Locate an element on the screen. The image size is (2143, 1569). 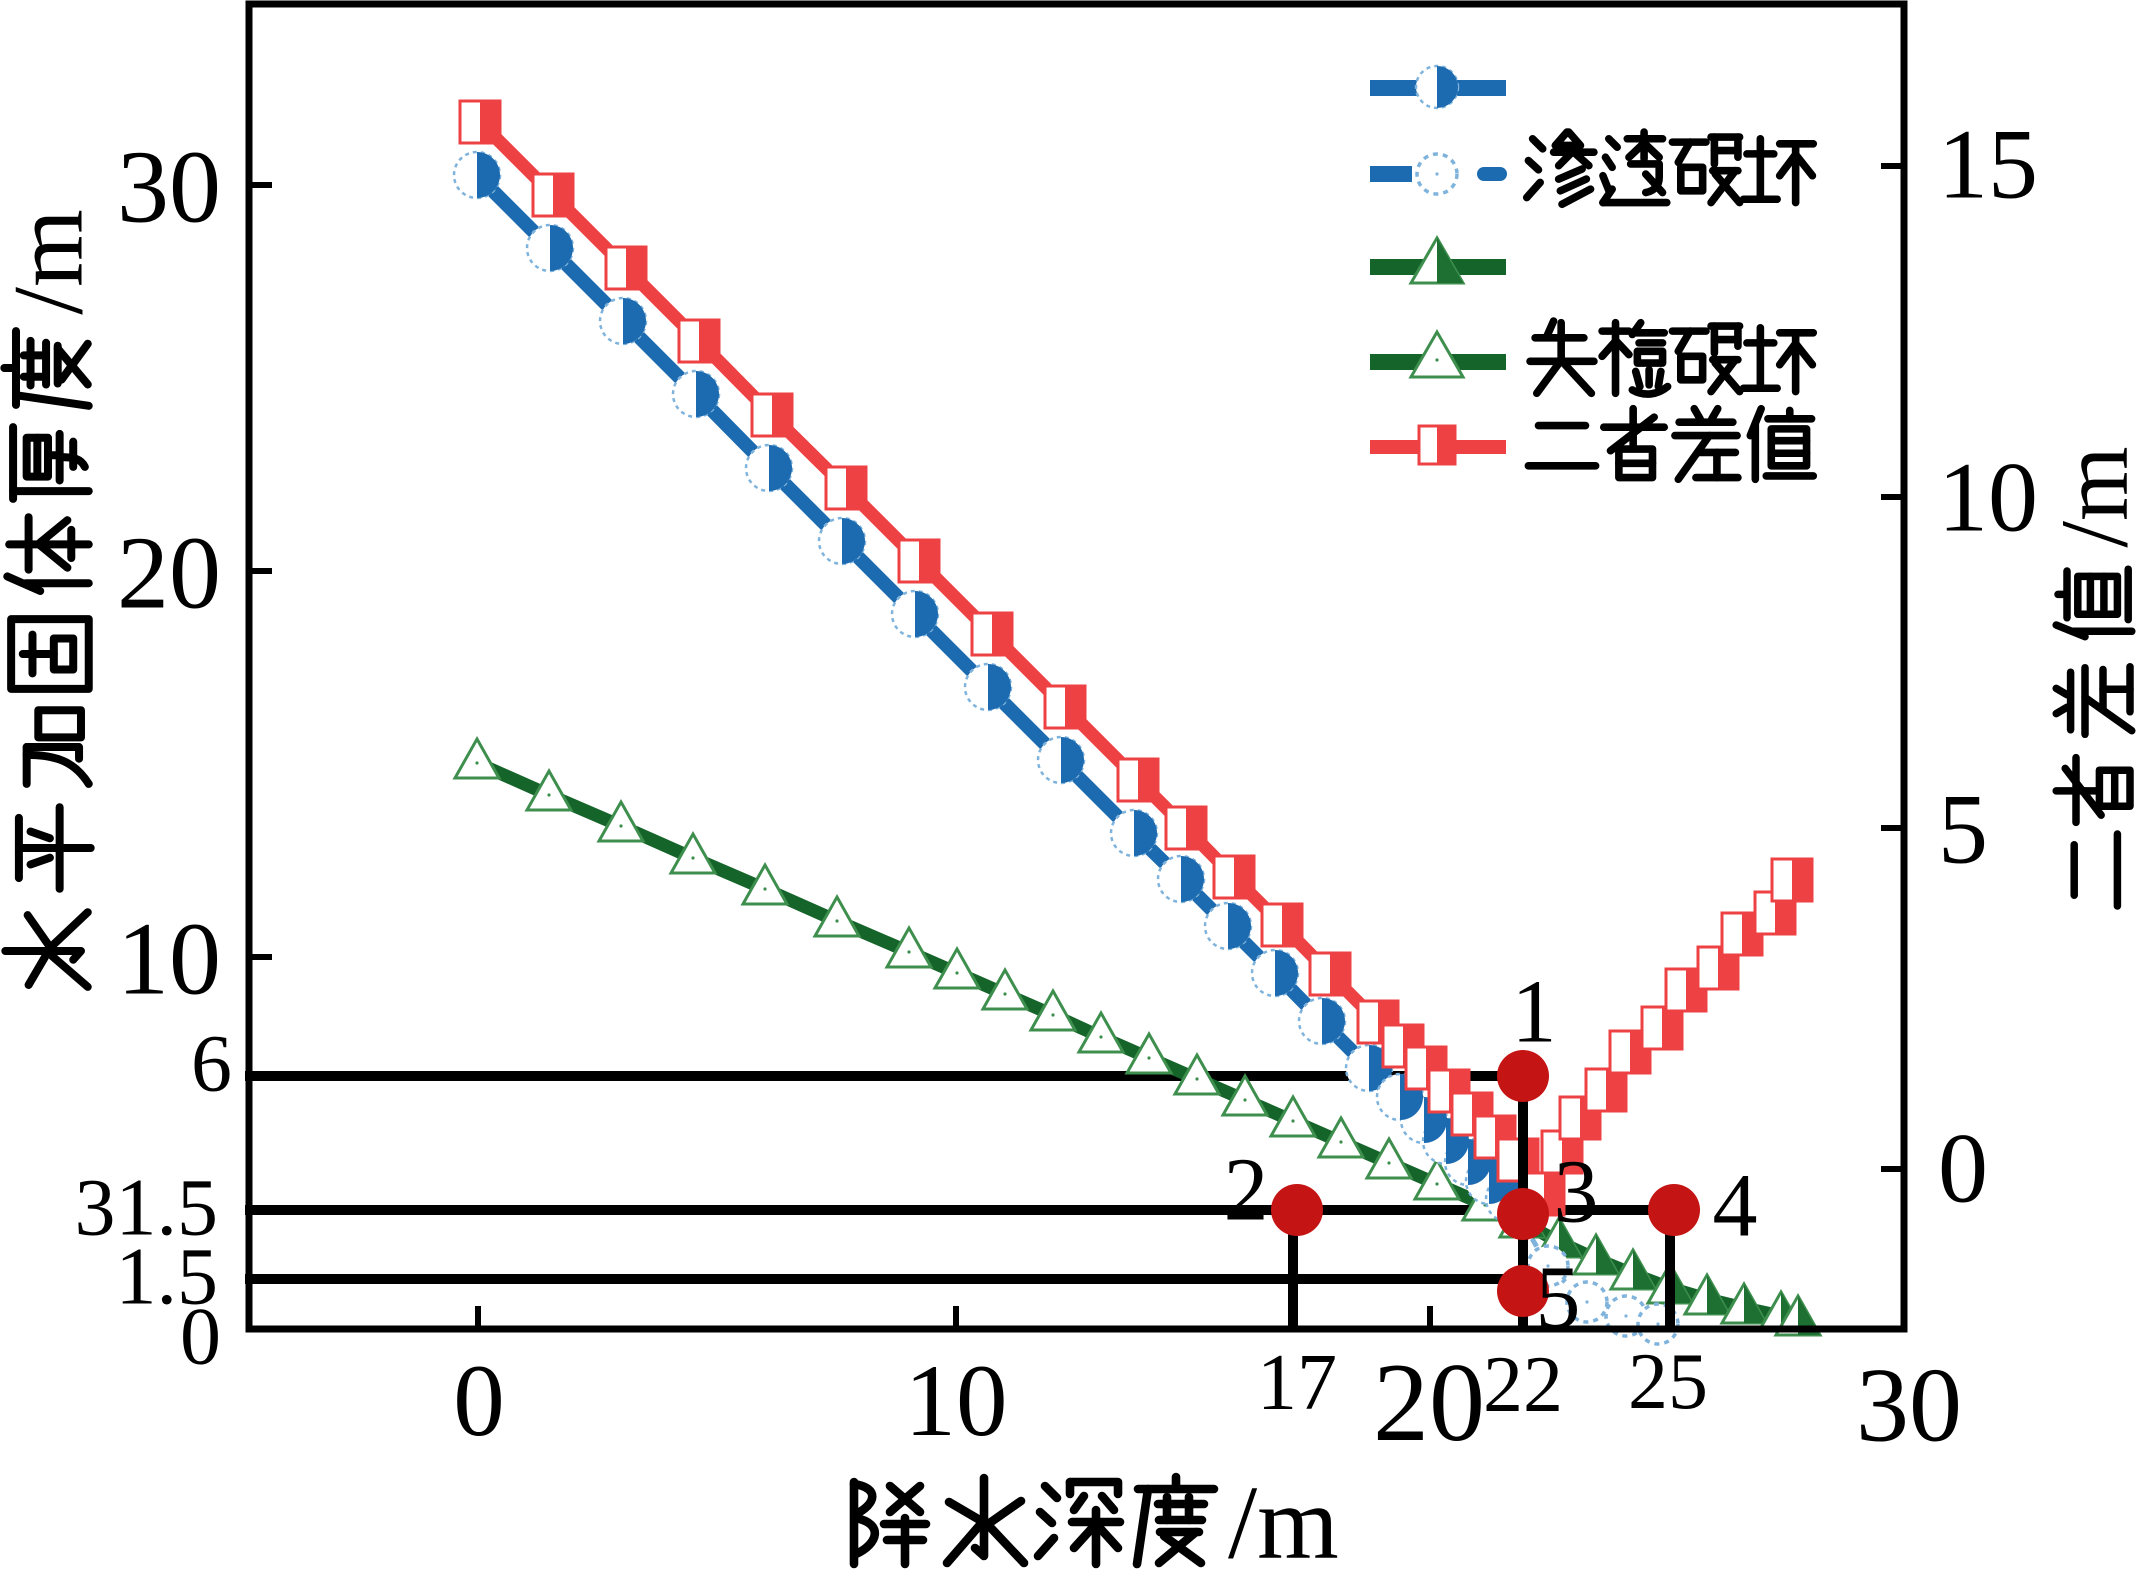
svg-text: 15 is located at coordinates (1988, 164).